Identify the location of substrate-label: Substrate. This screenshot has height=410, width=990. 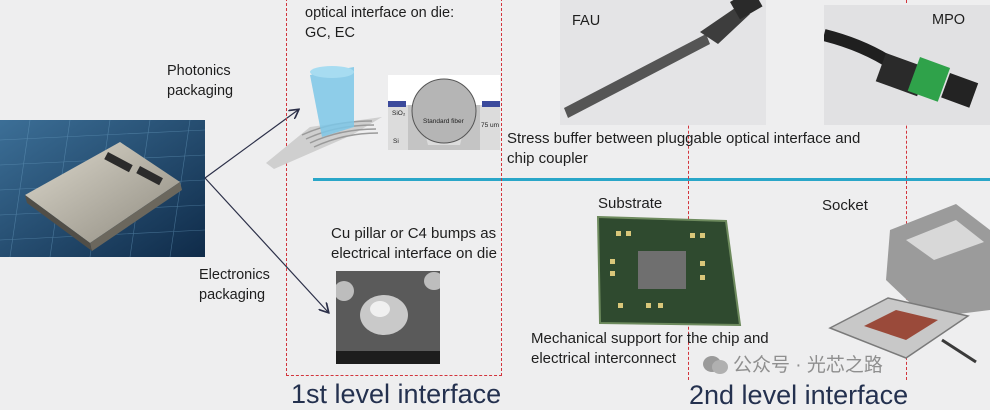
(630, 203).